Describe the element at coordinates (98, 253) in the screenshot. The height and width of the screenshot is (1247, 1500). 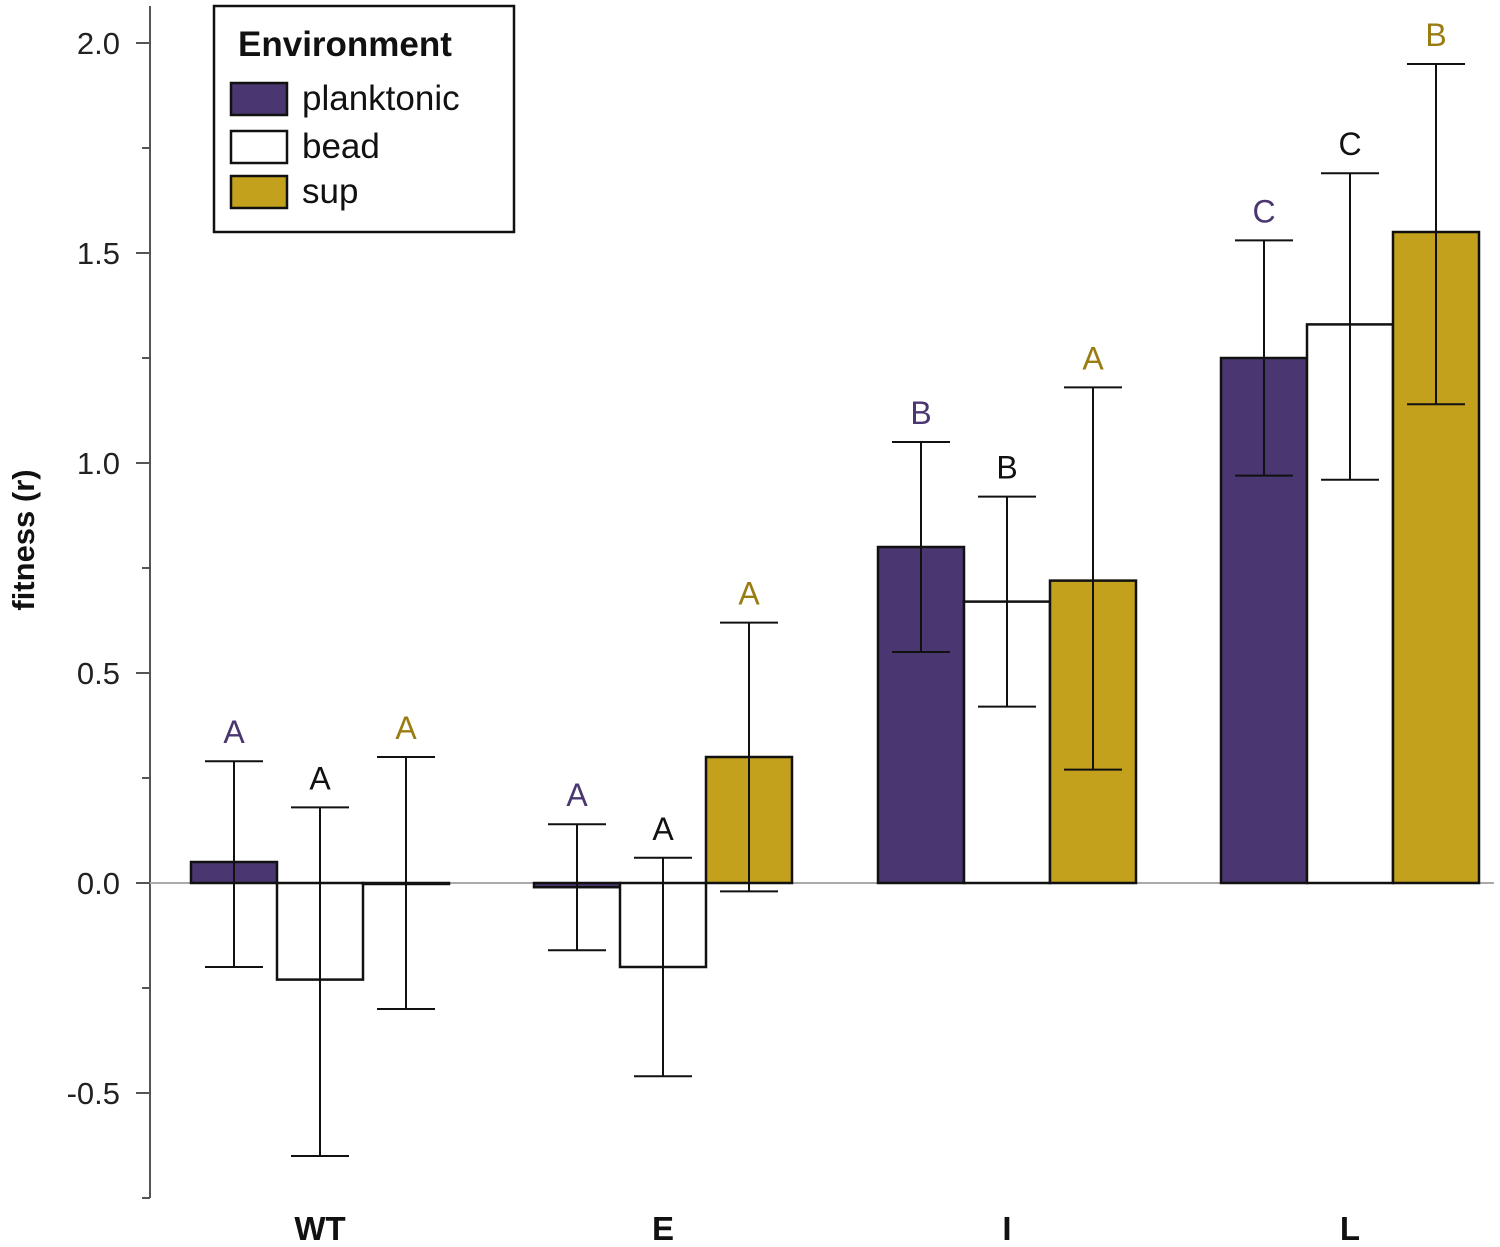
I see `y-tick-label: 1.5` at that location.